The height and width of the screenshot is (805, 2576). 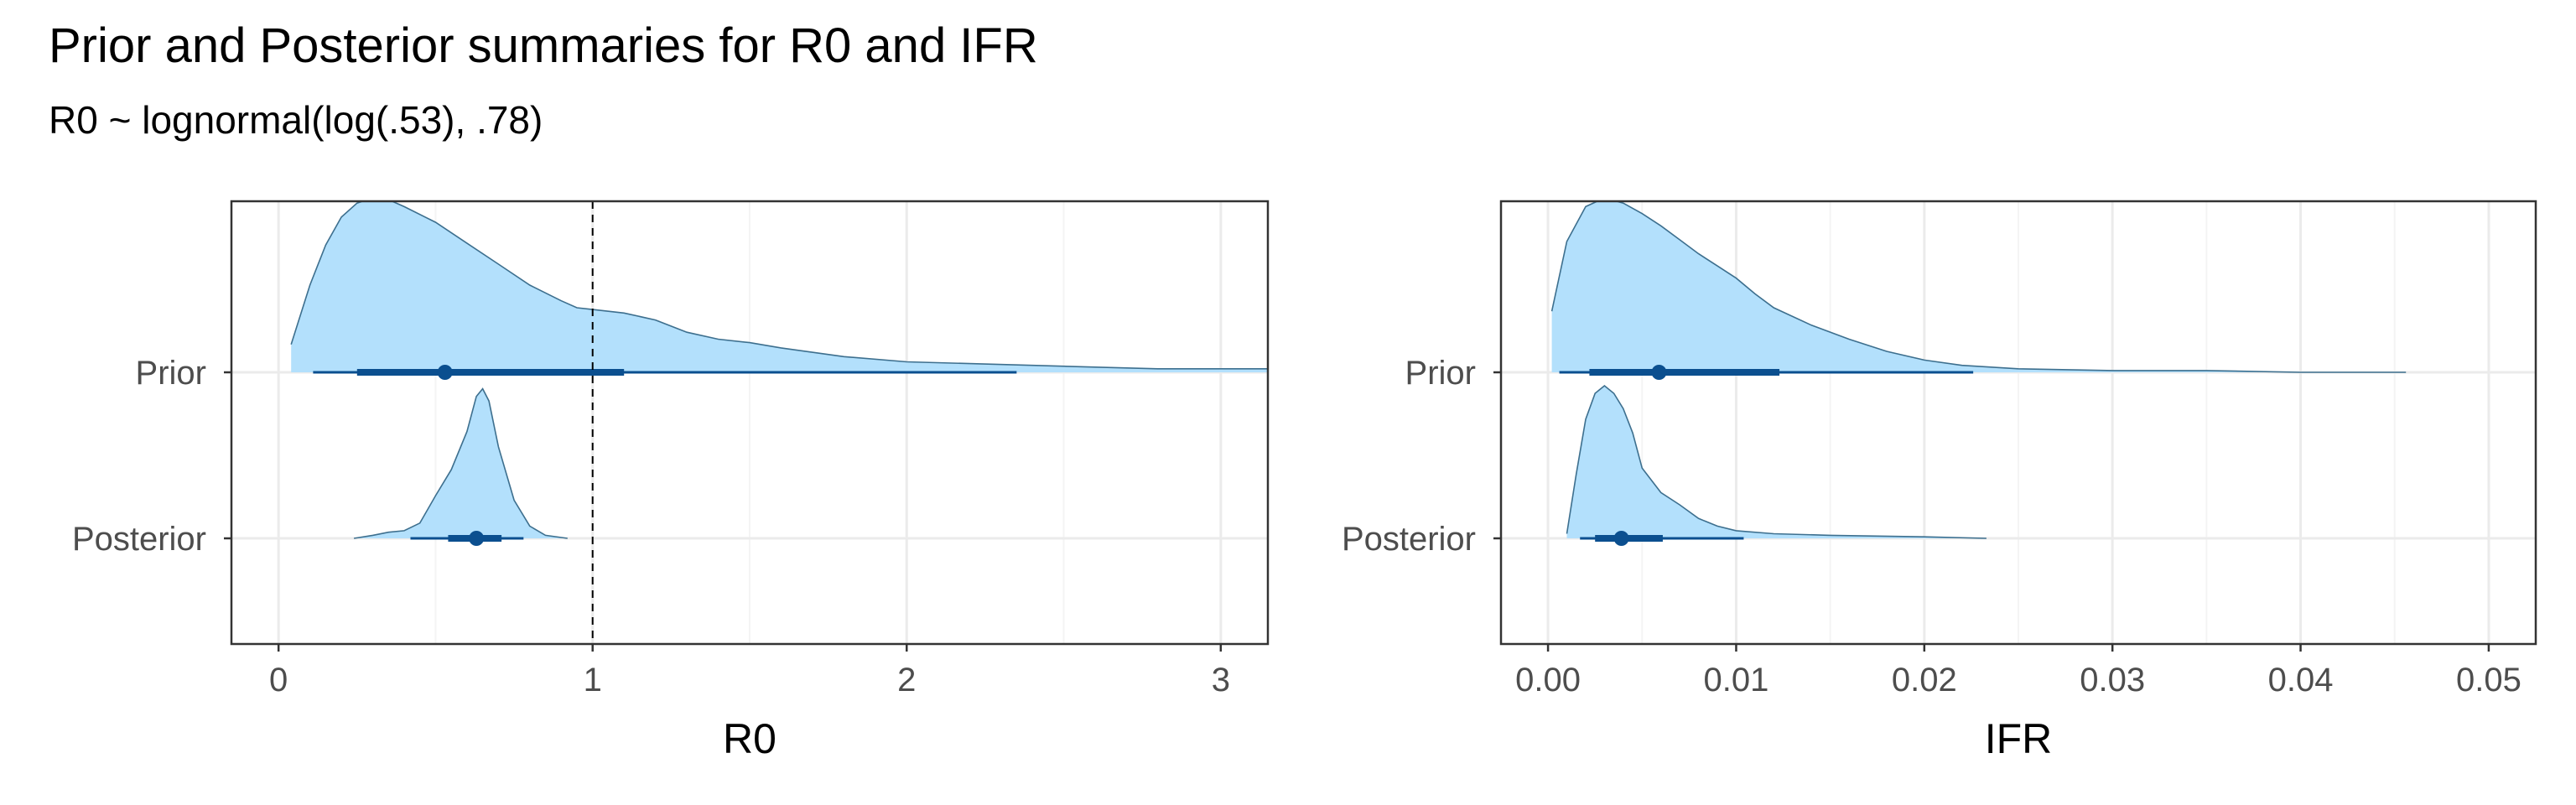 What do you see at coordinates (1776, 461) in the screenshot?
I see `ifr-posterior-density-outline` at bounding box center [1776, 461].